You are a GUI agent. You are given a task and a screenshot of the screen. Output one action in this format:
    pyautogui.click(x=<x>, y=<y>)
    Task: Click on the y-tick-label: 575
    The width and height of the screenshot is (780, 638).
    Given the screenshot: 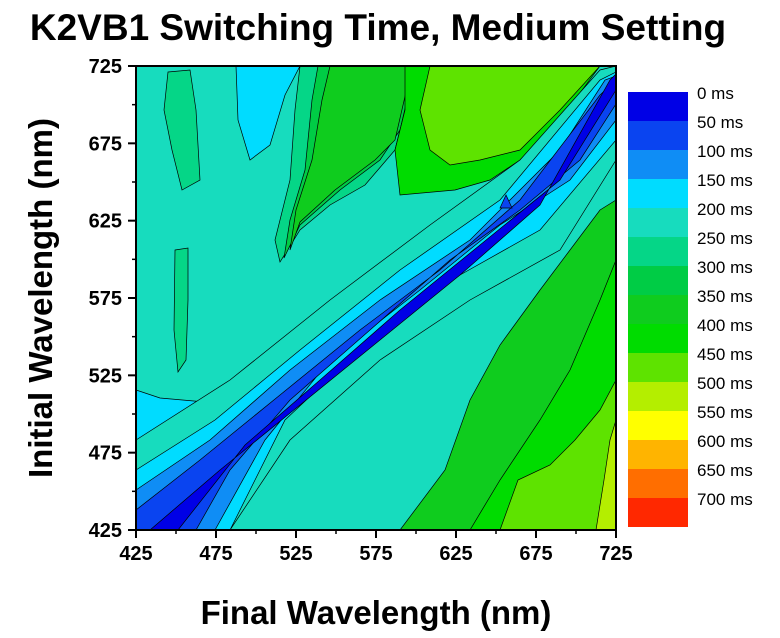 What is the action you would take?
    pyautogui.click(x=105, y=299)
    